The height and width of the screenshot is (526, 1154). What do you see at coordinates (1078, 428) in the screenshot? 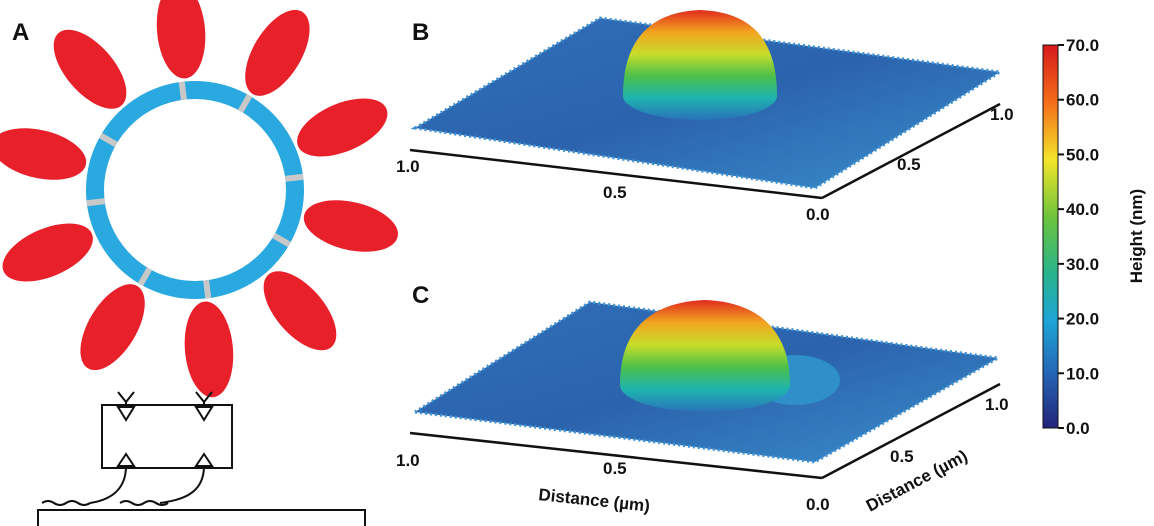
I see `colorbar-tick-label: 0.0` at bounding box center [1078, 428].